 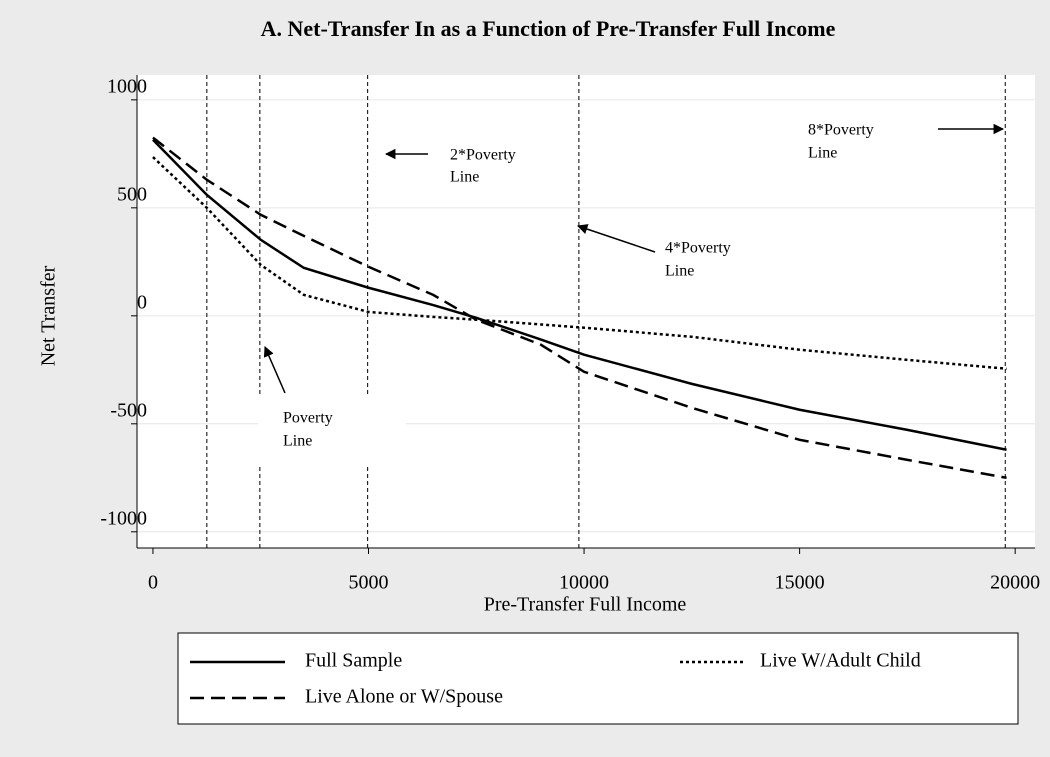 What do you see at coordinates (332, 430) in the screenshot?
I see `label-box` at bounding box center [332, 430].